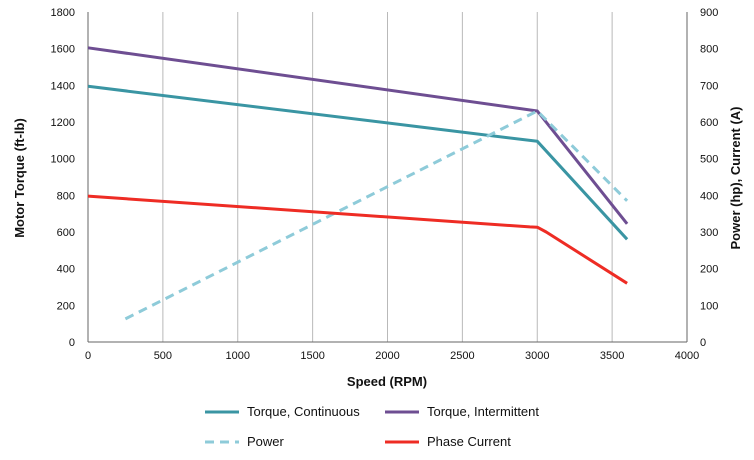  I want to click on legend-label-torque-intermittent: Torque, Intermittent, so click(483, 411).